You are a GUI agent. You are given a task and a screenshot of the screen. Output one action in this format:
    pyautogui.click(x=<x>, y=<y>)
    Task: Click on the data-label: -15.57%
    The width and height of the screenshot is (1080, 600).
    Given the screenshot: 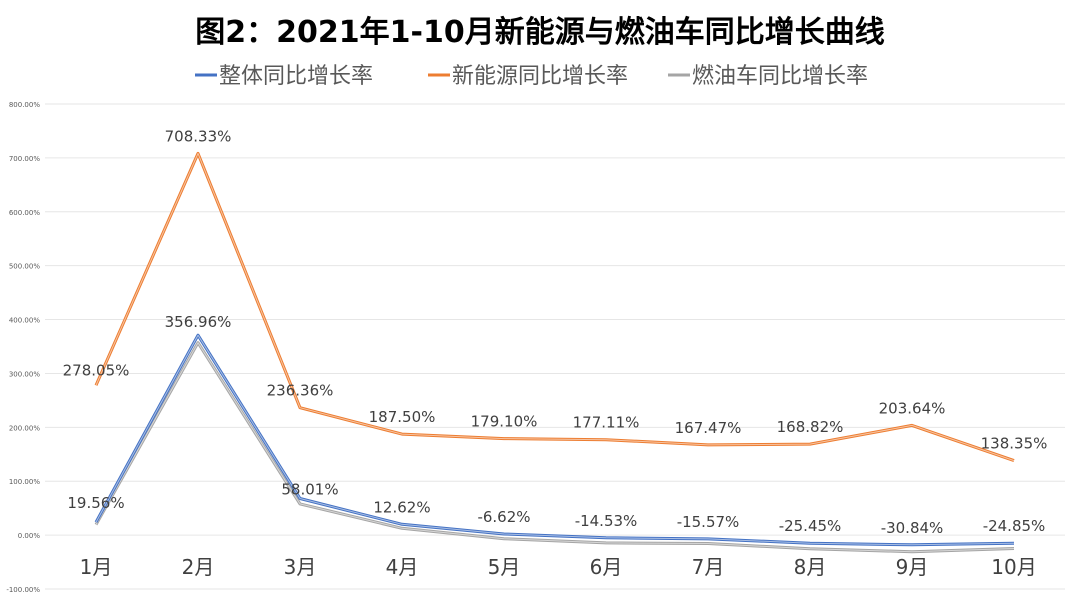 What is the action you would take?
    pyautogui.click(x=708, y=522)
    